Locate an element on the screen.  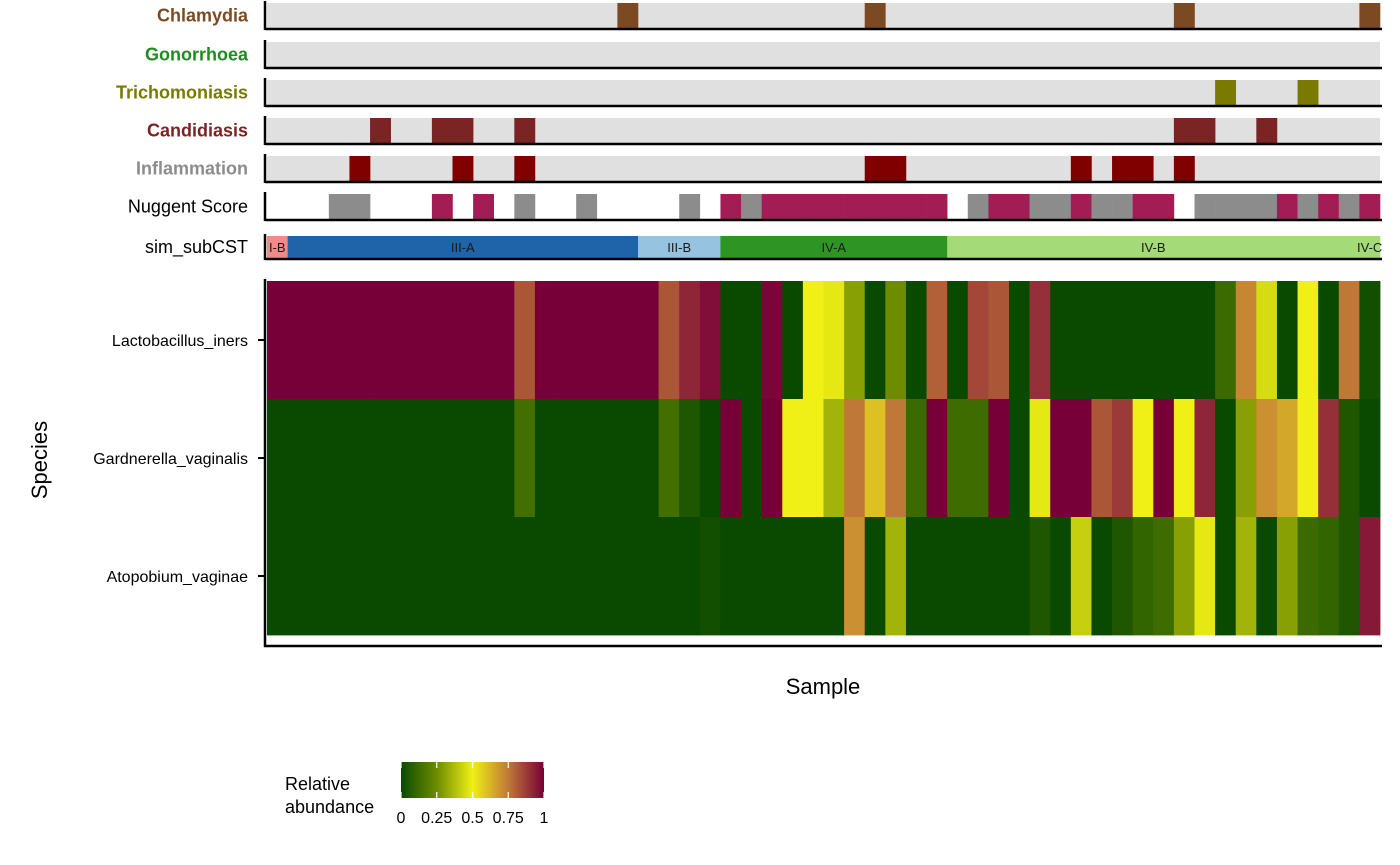
legend-tick-label: 0 is located at coordinates (401, 818).